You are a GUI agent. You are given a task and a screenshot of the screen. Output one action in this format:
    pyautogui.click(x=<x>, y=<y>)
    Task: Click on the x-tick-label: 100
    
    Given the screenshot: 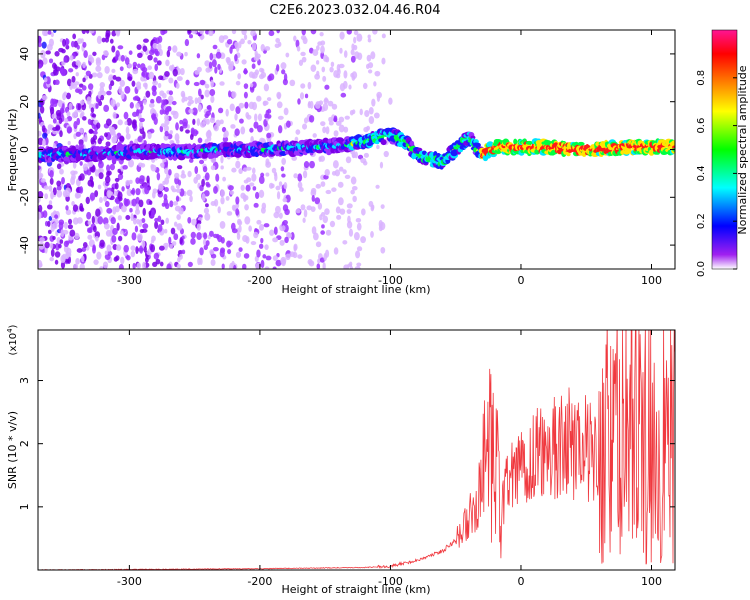 What is the action you would take?
    pyautogui.click(x=651, y=280)
    